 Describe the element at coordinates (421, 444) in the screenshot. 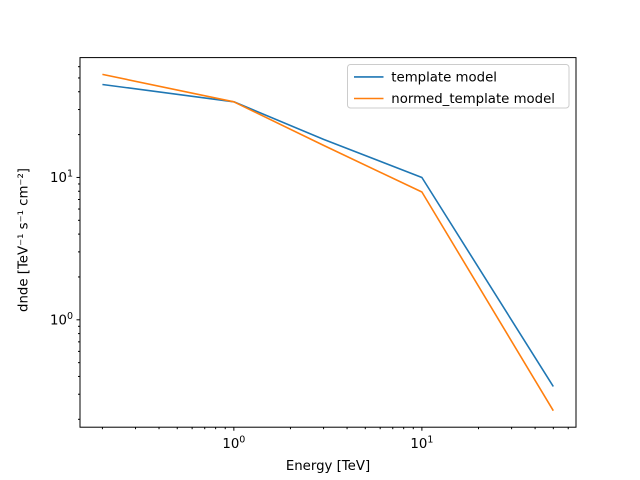

I see `x-tick-label: 10¹` at that location.